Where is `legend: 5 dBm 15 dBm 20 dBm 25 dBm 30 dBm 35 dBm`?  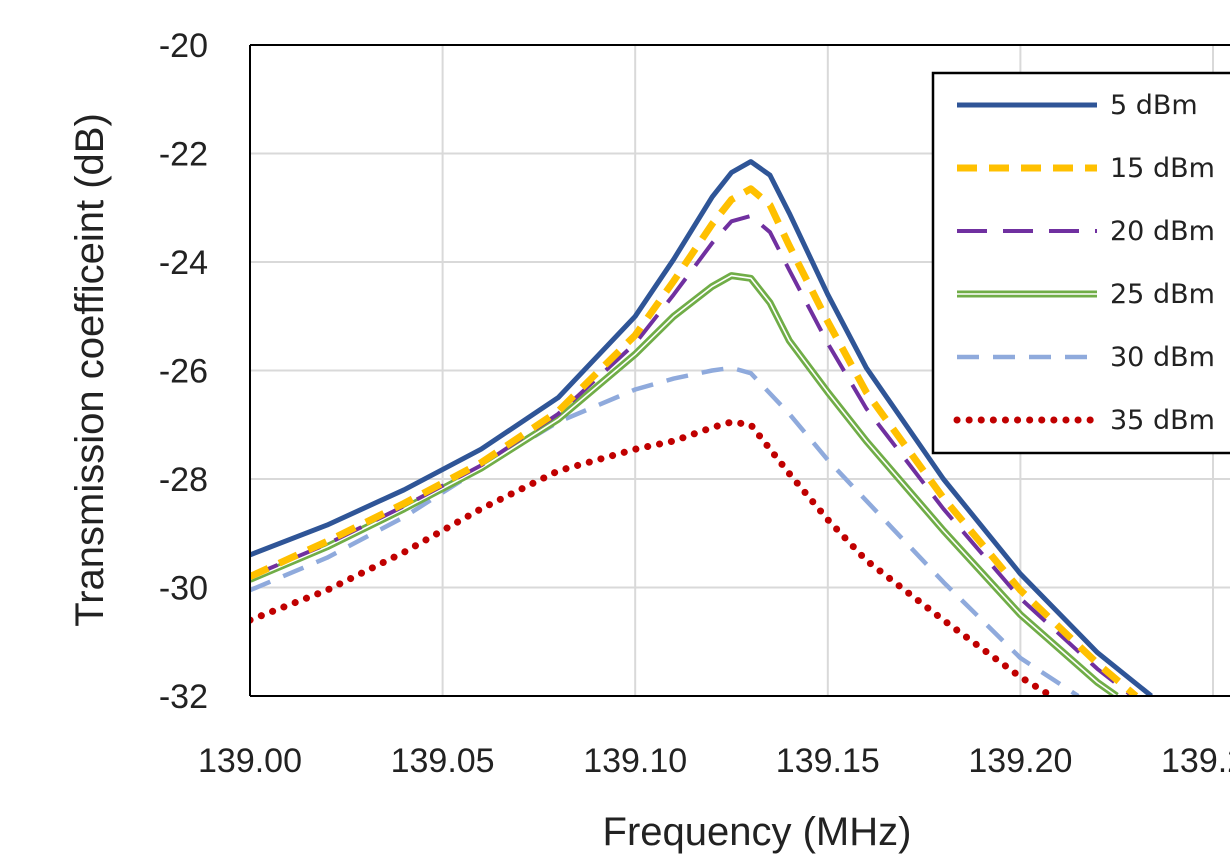 legend: 5 dBm 15 dBm 20 dBm 25 dBm 30 dBm 35 dBm is located at coordinates (1080, 263).